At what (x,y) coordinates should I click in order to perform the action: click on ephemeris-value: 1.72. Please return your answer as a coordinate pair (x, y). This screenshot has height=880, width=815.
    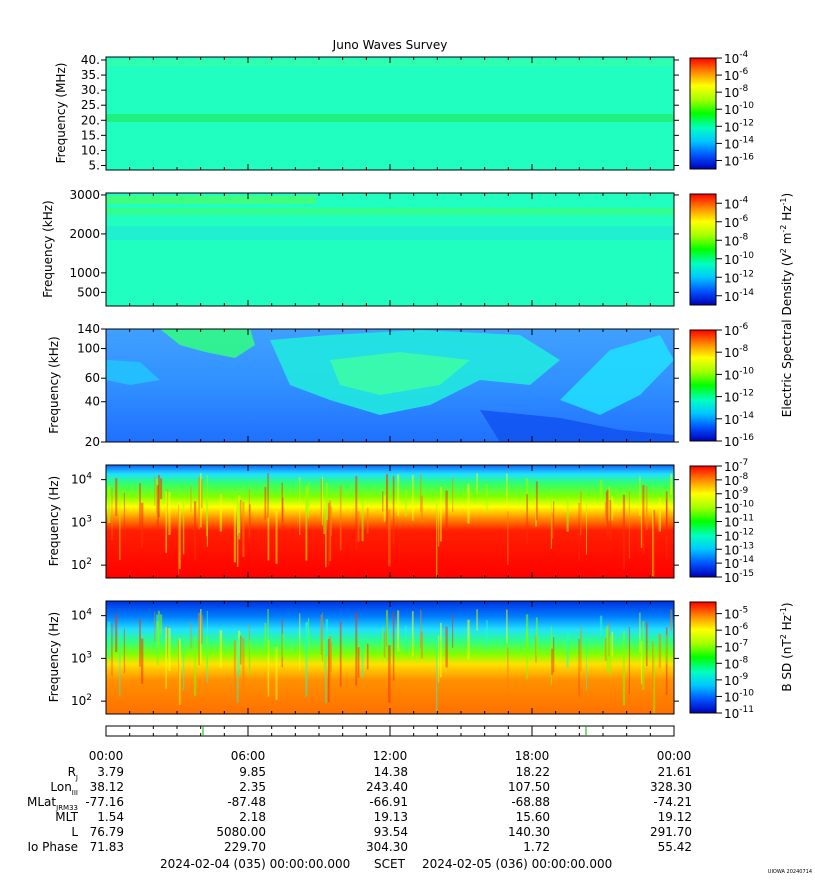
    Looking at the image, I should click on (536, 847).